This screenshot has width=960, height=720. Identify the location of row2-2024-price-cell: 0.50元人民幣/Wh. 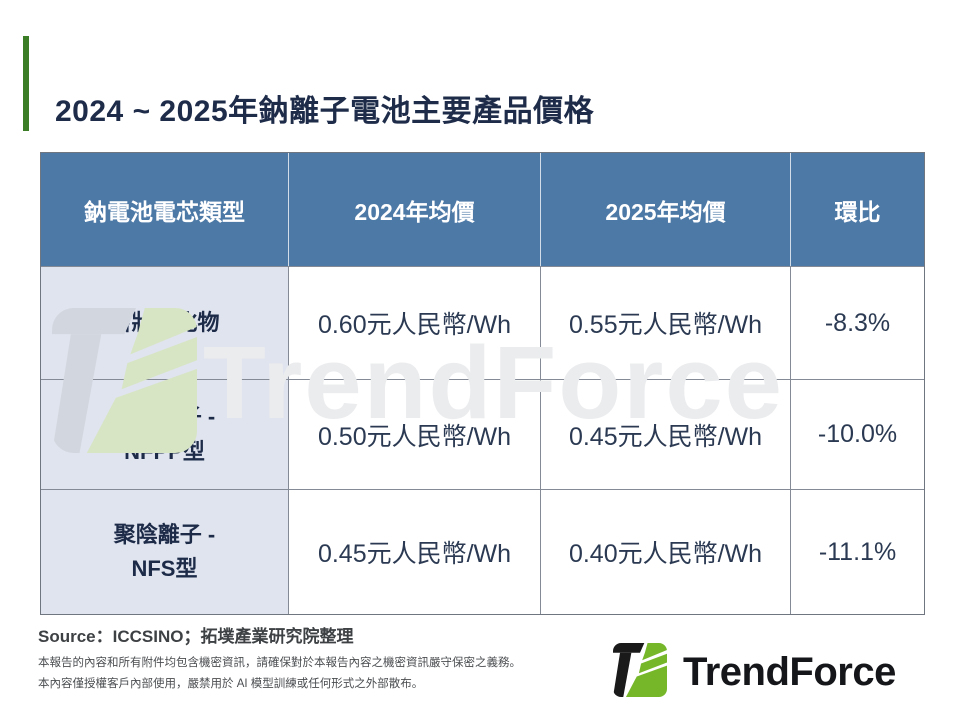
(415, 434).